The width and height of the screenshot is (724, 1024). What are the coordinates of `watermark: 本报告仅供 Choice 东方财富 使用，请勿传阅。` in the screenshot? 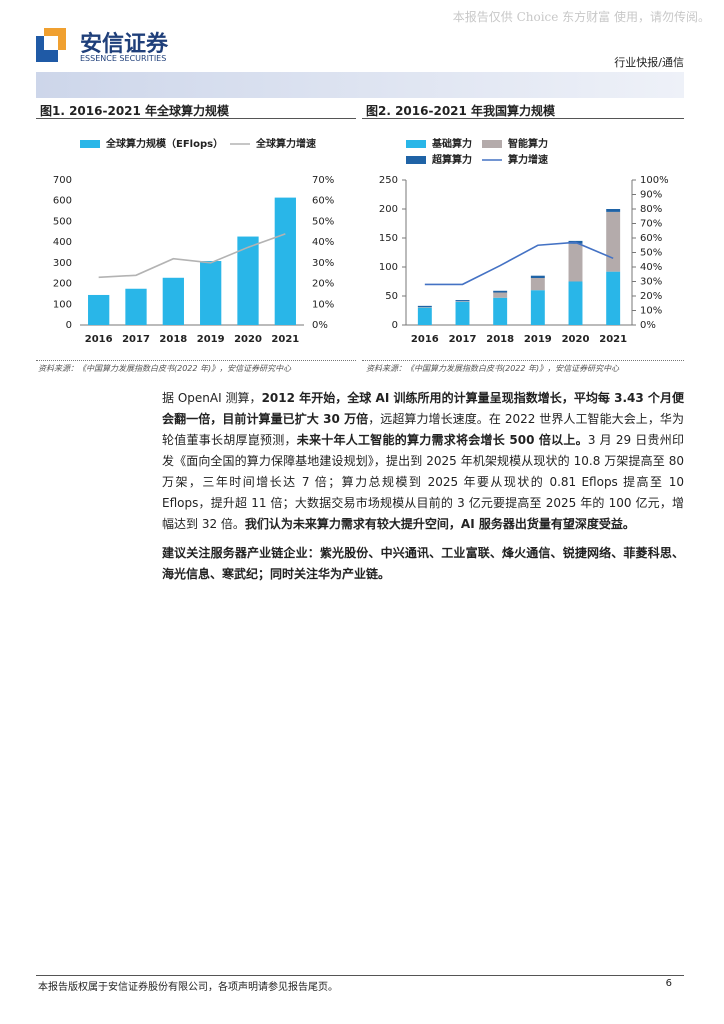 It's located at (581, 17).